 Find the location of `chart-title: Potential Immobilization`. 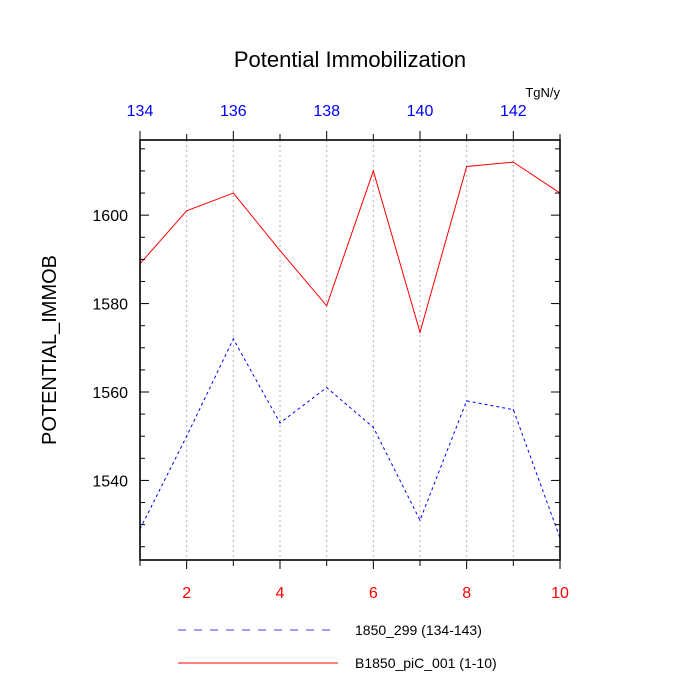

chart-title: Potential Immobilization is located at coordinates (350, 59).